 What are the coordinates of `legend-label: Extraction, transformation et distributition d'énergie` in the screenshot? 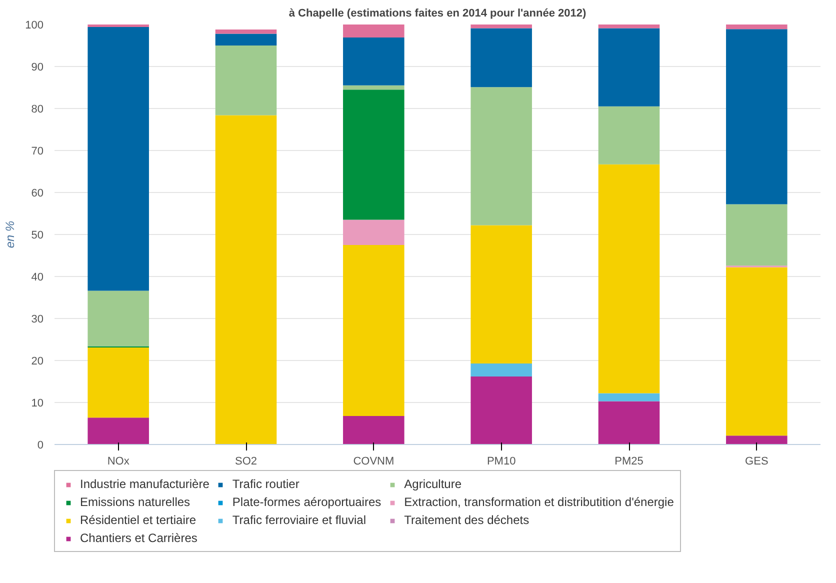 It's located at (539, 502).